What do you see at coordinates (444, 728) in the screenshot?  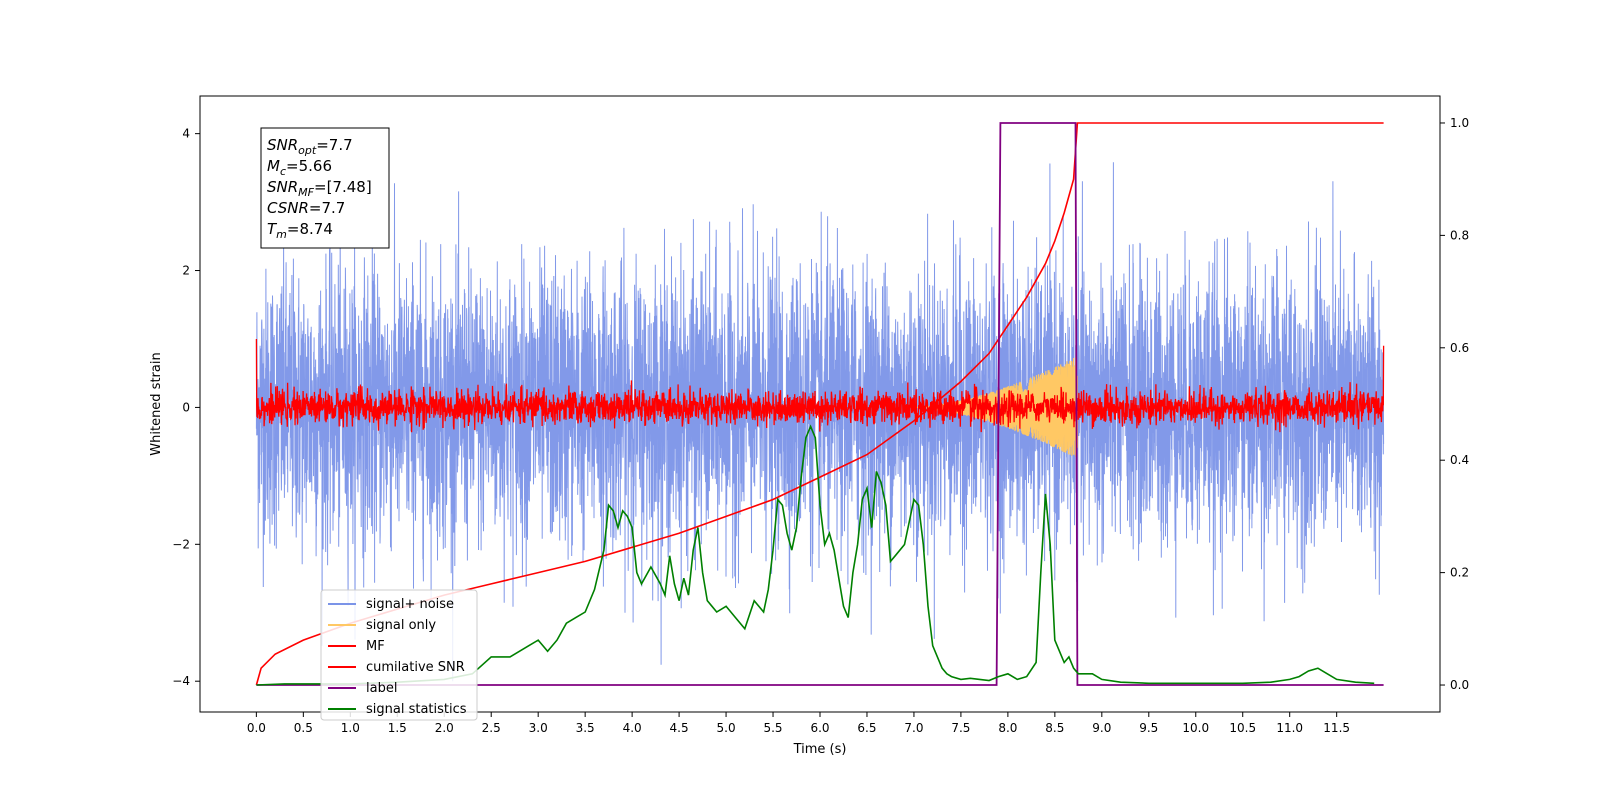 I see `x-tick-label: 2.0` at bounding box center [444, 728].